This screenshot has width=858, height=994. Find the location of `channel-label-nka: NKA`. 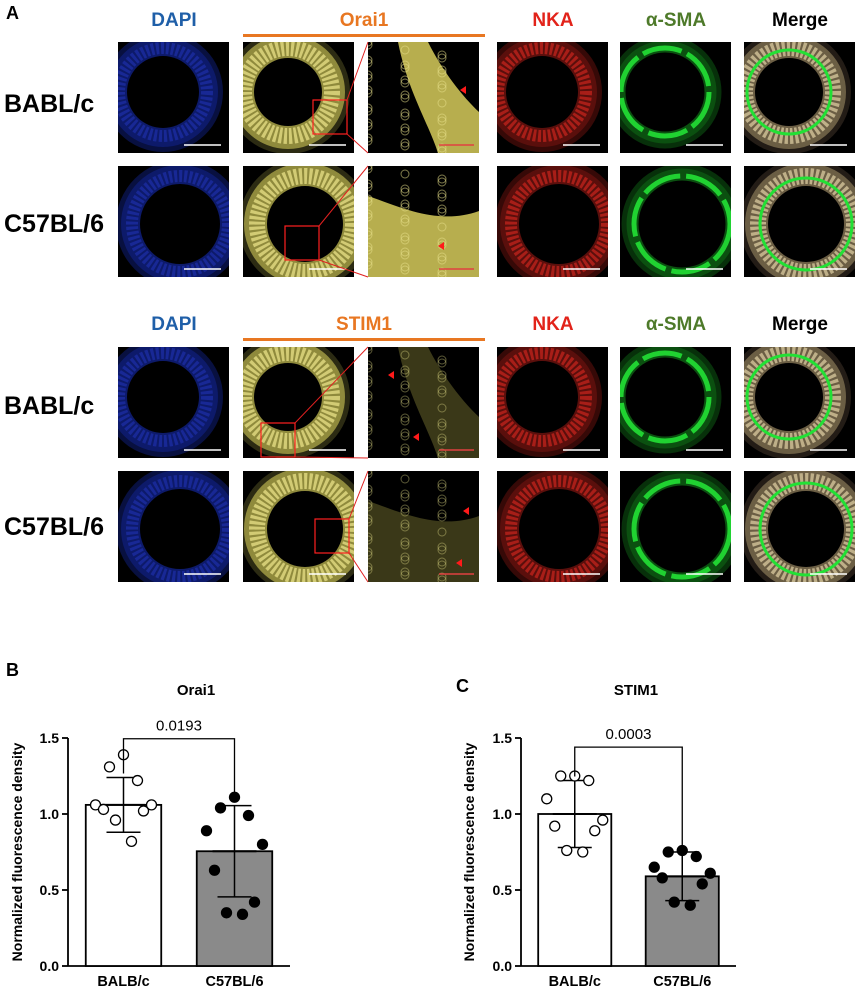

channel-label-nka: NKA is located at coordinates (553, 20).